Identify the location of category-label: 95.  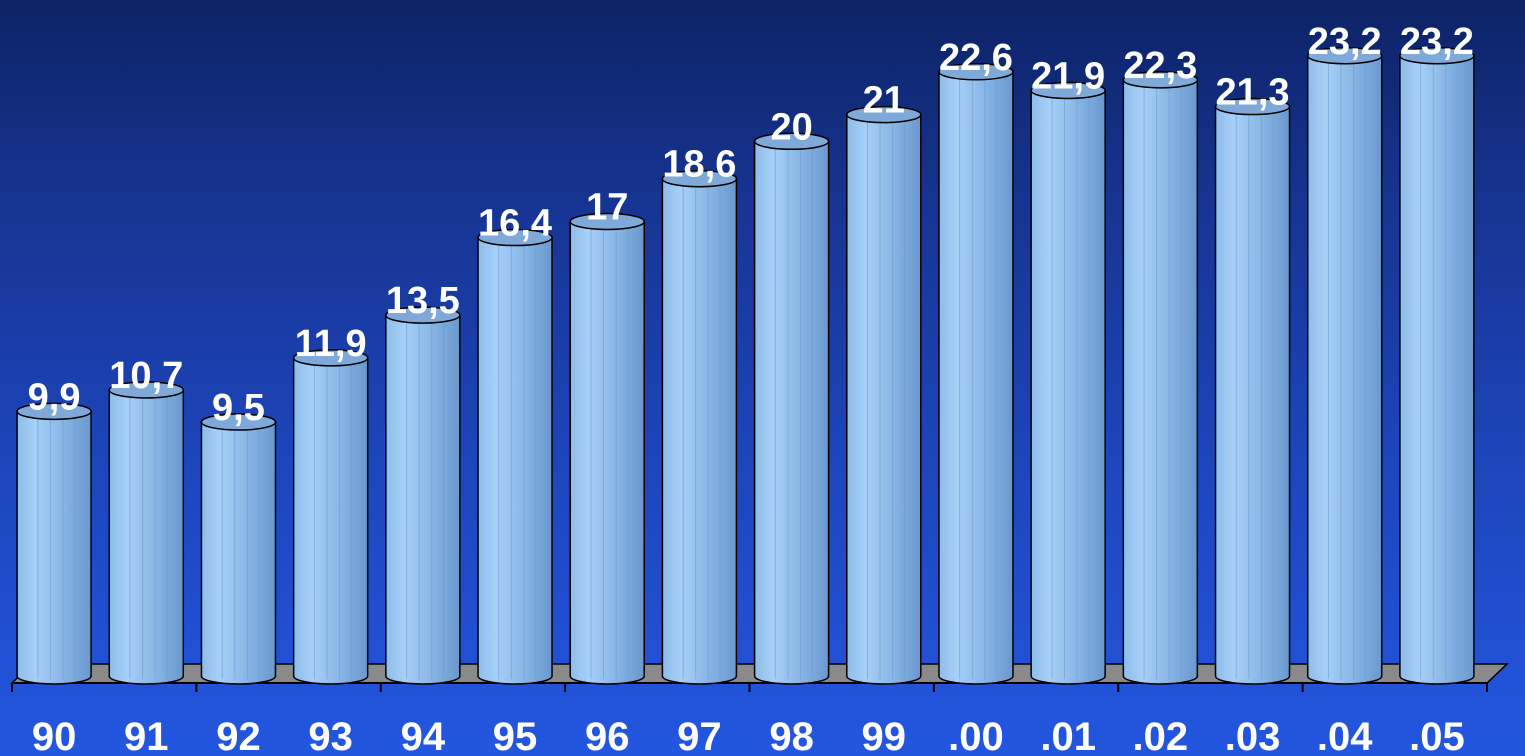
(515, 735).